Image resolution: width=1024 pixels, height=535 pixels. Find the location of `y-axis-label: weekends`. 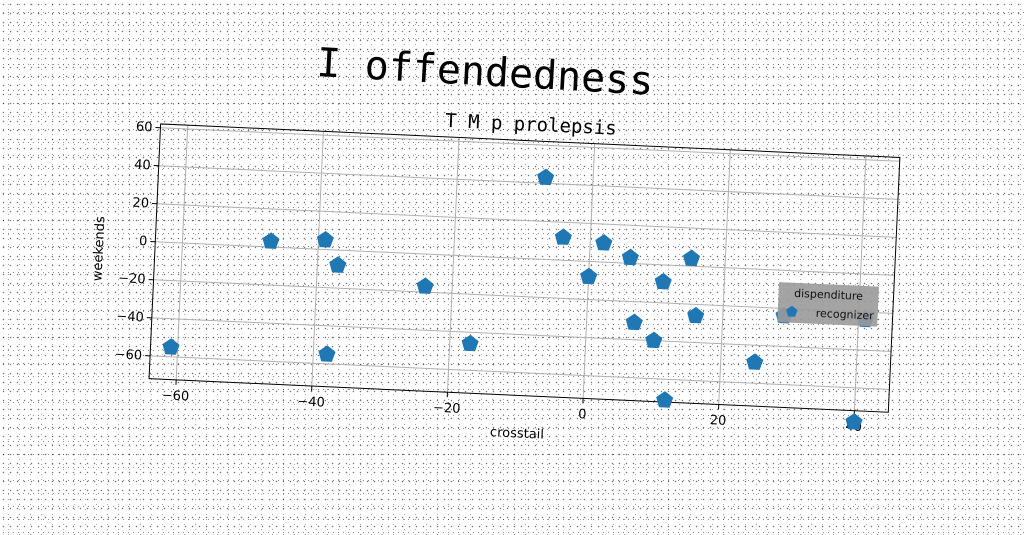

y-axis-label: weekends is located at coordinates (99, 249).